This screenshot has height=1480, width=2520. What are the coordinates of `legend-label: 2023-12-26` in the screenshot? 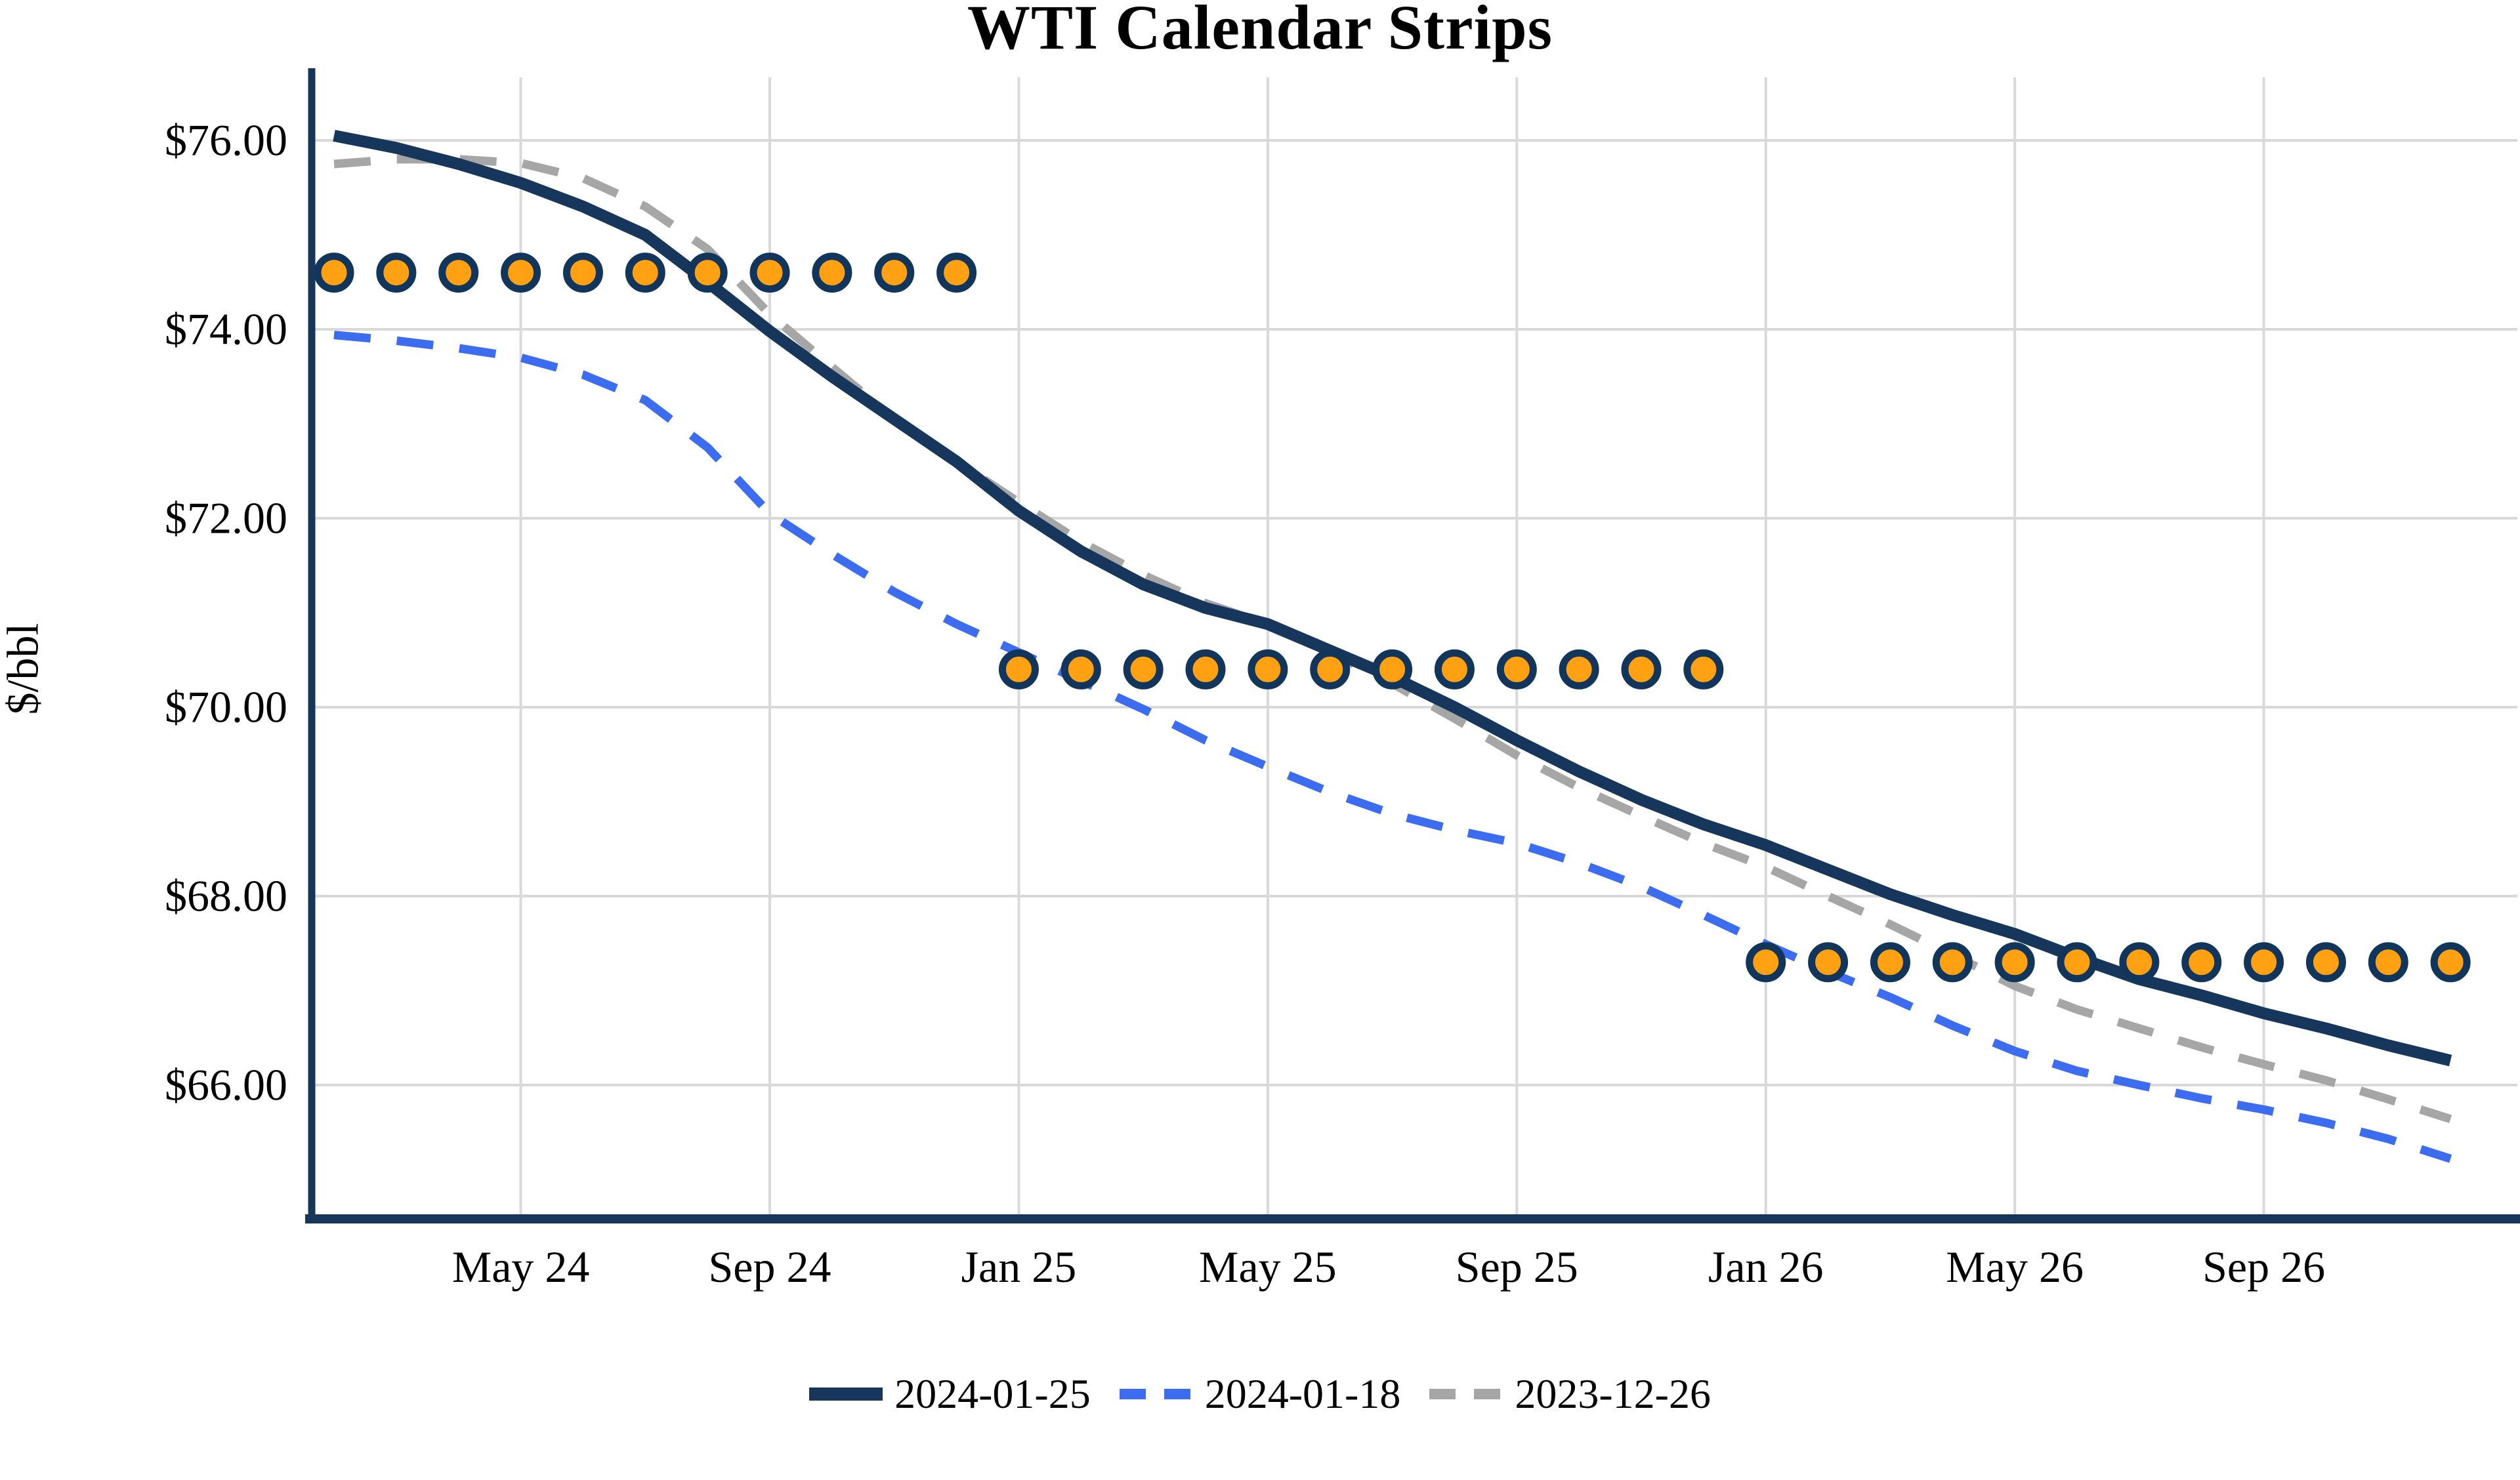 It's located at (1613, 1393).